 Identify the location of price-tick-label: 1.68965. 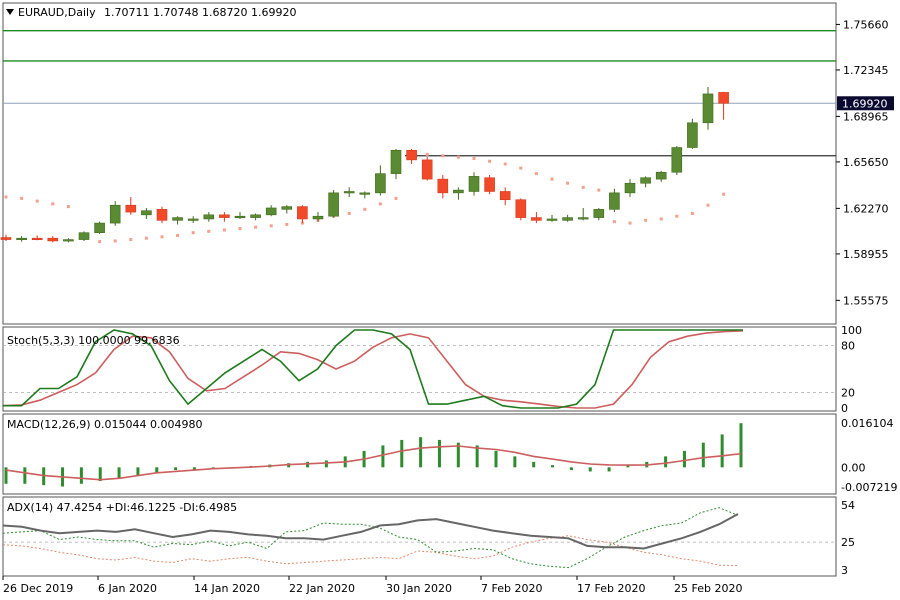
(866, 116).